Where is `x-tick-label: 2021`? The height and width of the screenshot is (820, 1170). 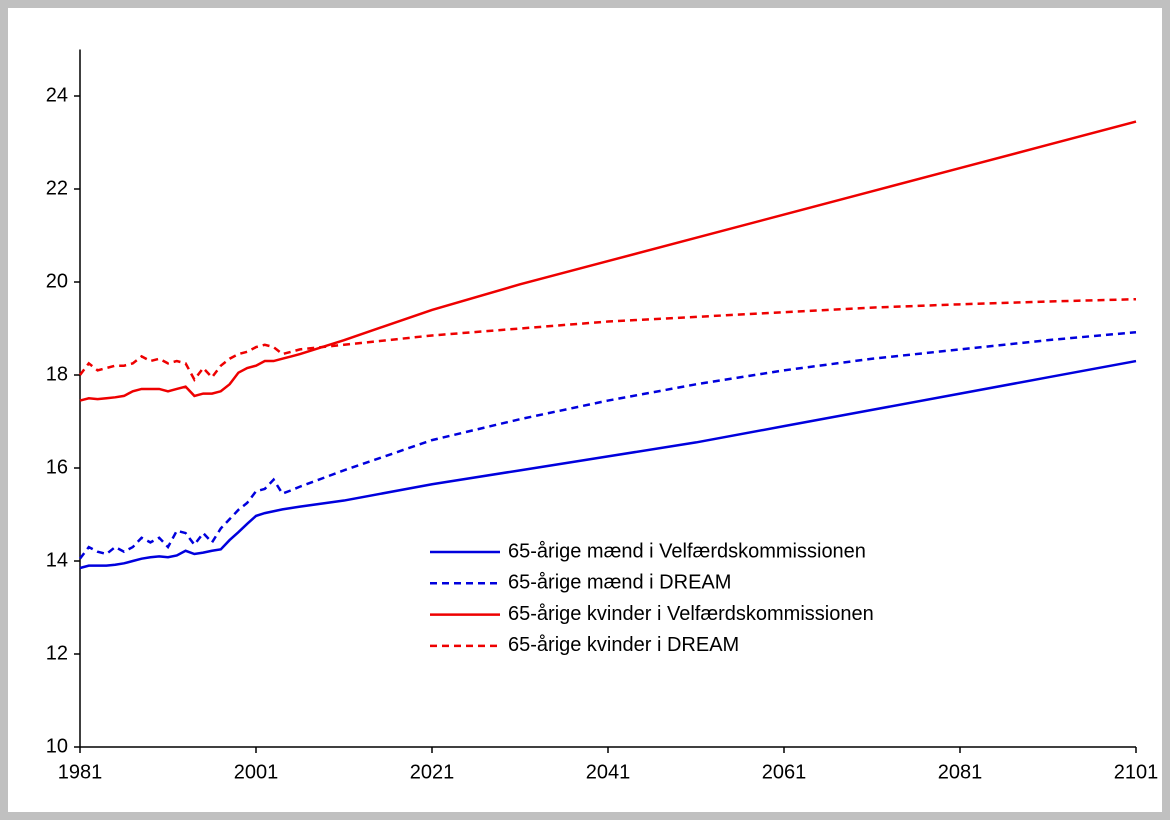 x-tick-label: 2021 is located at coordinates (432, 772).